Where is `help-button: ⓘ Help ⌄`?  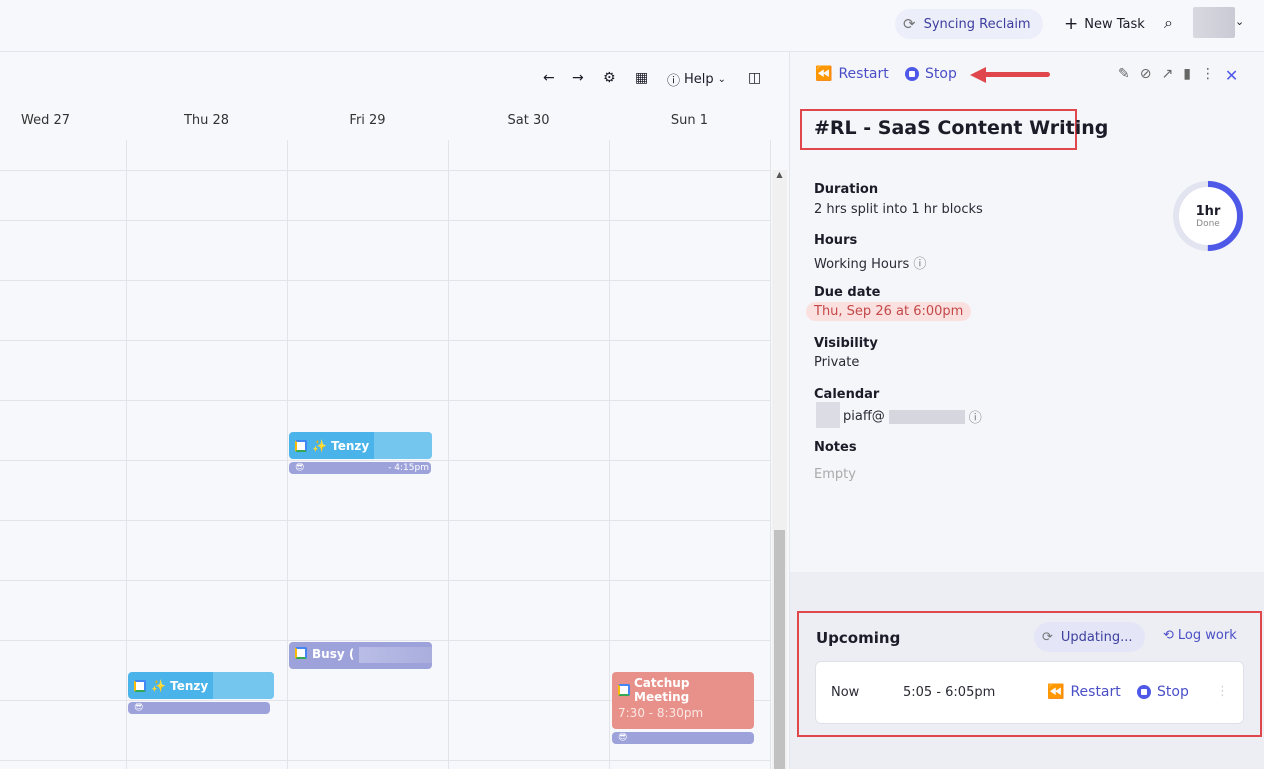
help-button: ⓘ Help ⌄ is located at coordinates (696, 79).